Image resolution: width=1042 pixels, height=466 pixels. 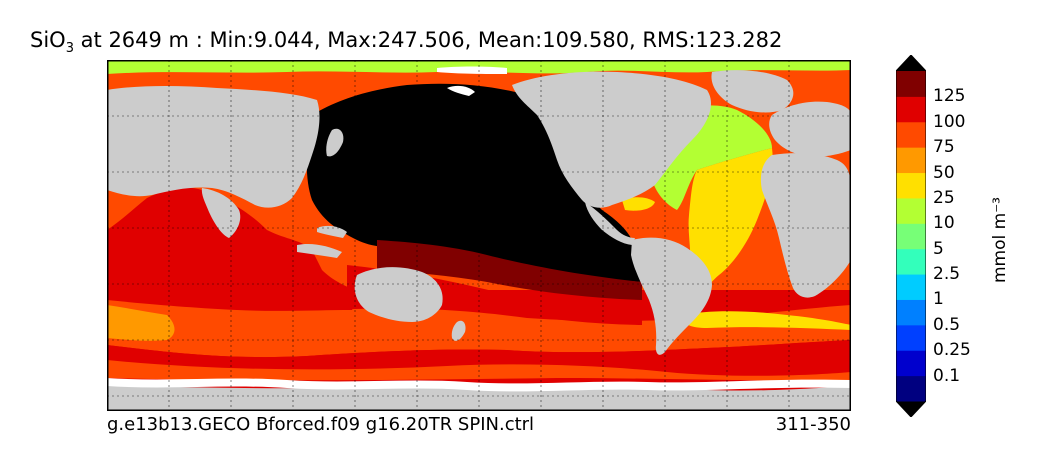 I want to click on colorbar, so click(x=911, y=236).